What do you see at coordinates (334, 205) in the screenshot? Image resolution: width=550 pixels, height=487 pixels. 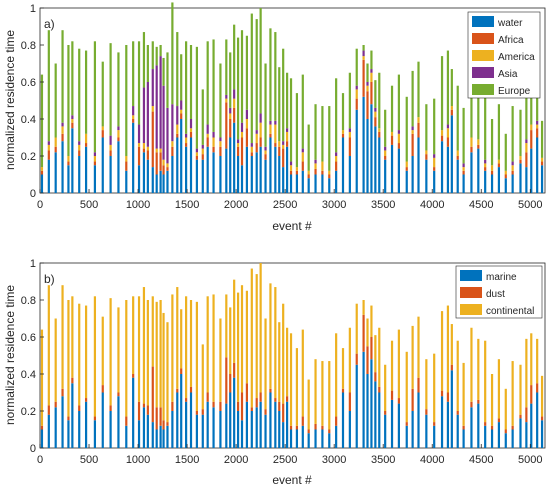 I see `x-tick-label: 3000` at bounding box center [334, 205].